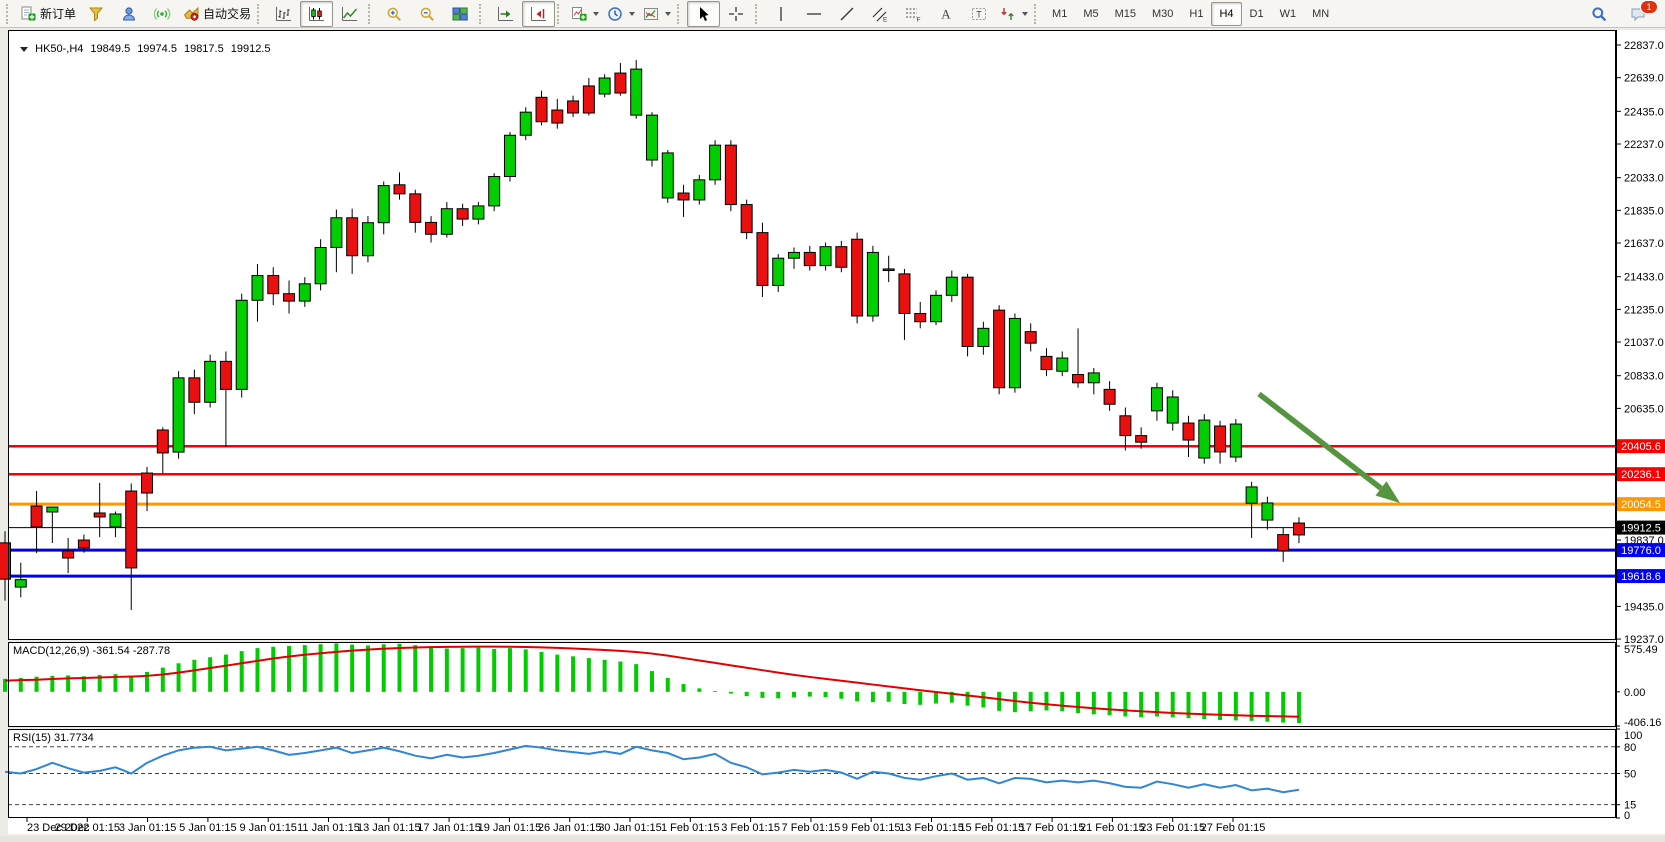 The width and height of the screenshot is (1665, 842). Describe the element at coordinates (811, 828) in the screenshot. I see `time-tick-label: 7 Feb 01:15` at that location.